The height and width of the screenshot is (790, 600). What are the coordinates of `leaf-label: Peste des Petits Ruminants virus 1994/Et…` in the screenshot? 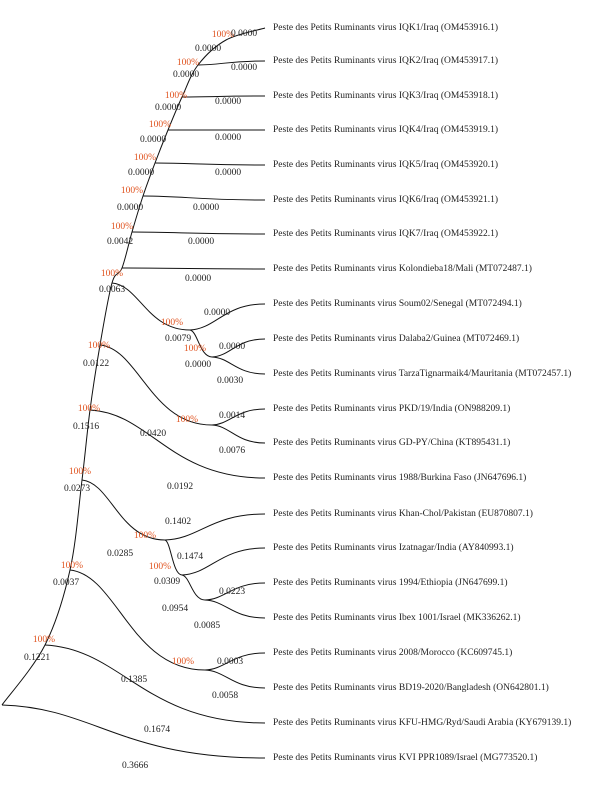 It's located at (390, 582).